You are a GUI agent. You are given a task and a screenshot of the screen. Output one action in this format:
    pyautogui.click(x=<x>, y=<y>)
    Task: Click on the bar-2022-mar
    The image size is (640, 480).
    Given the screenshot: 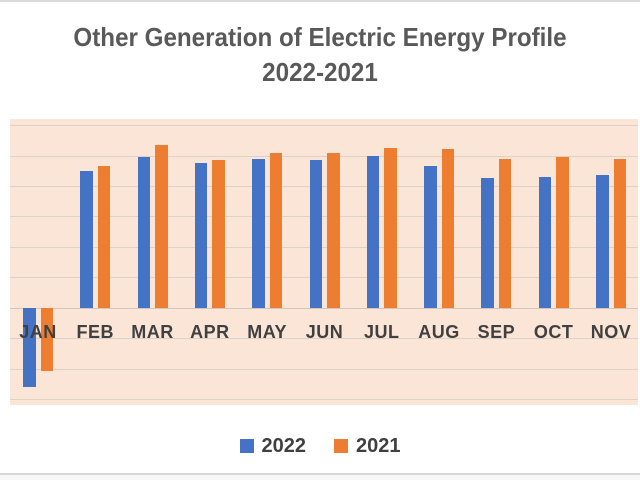 What is the action you would take?
    pyautogui.click(x=144, y=232)
    